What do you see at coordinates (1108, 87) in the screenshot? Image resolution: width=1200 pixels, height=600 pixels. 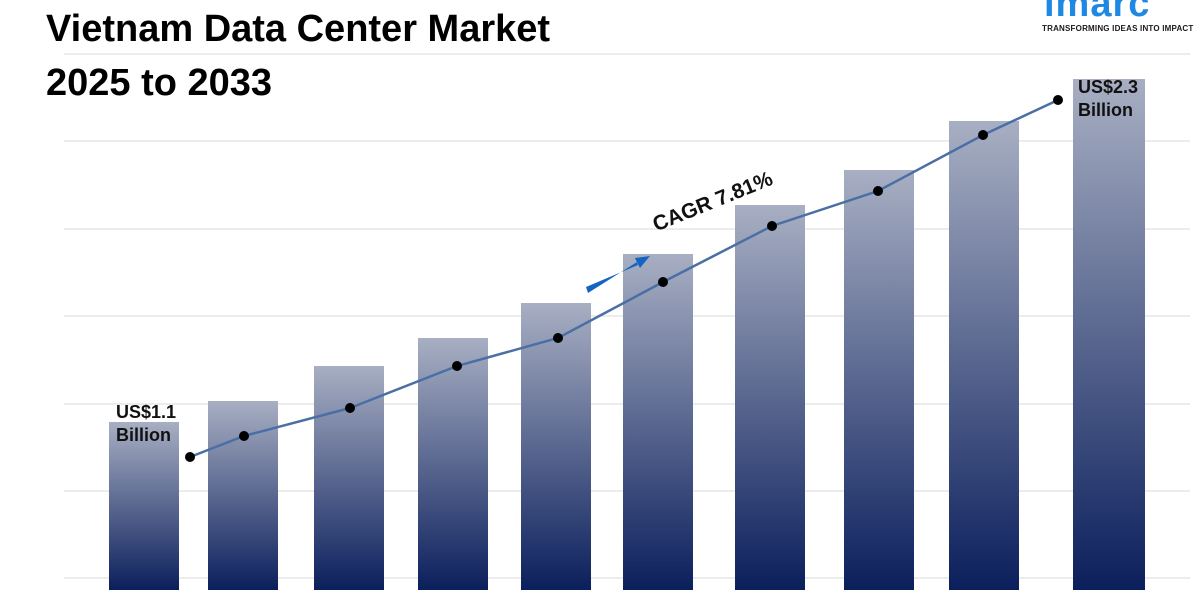 I see `end-value: US$2.3` at bounding box center [1108, 87].